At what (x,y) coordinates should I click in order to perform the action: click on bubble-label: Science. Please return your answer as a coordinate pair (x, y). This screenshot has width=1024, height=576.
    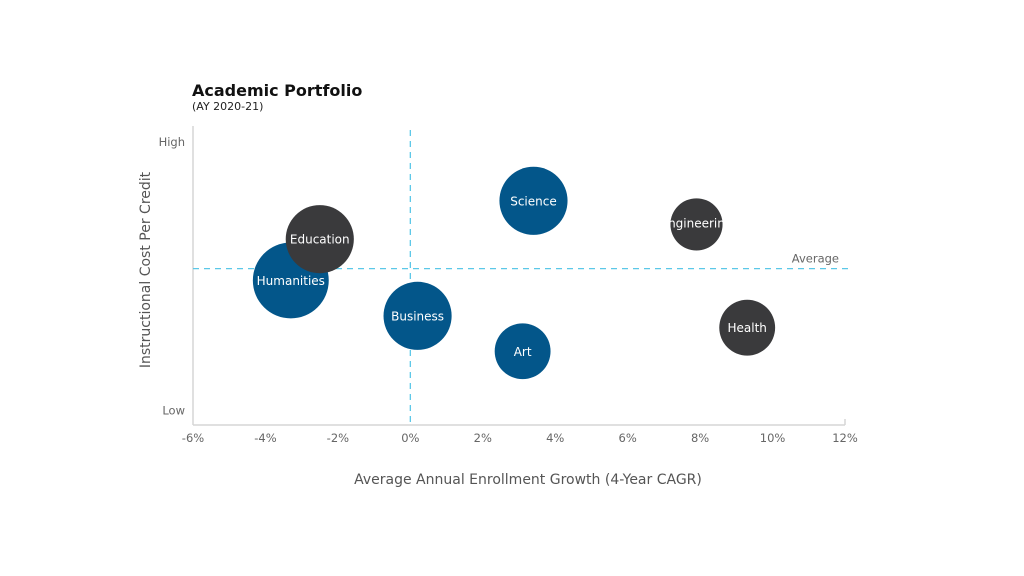
    Looking at the image, I should click on (533, 201).